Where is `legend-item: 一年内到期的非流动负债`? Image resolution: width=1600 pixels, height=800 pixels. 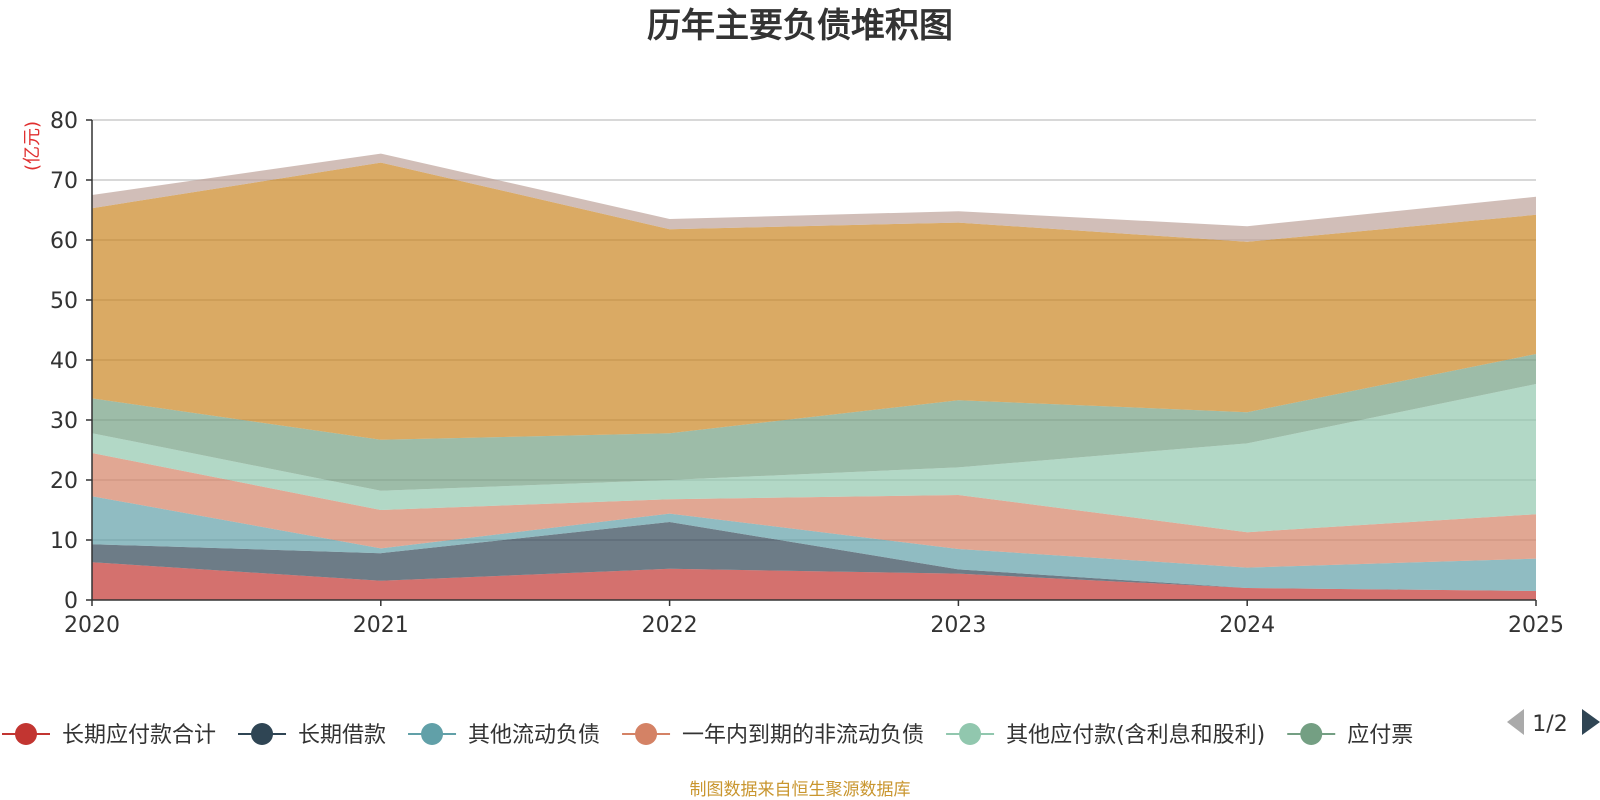
legend-item: 一年内到期的非流动负债 is located at coordinates (773, 735).